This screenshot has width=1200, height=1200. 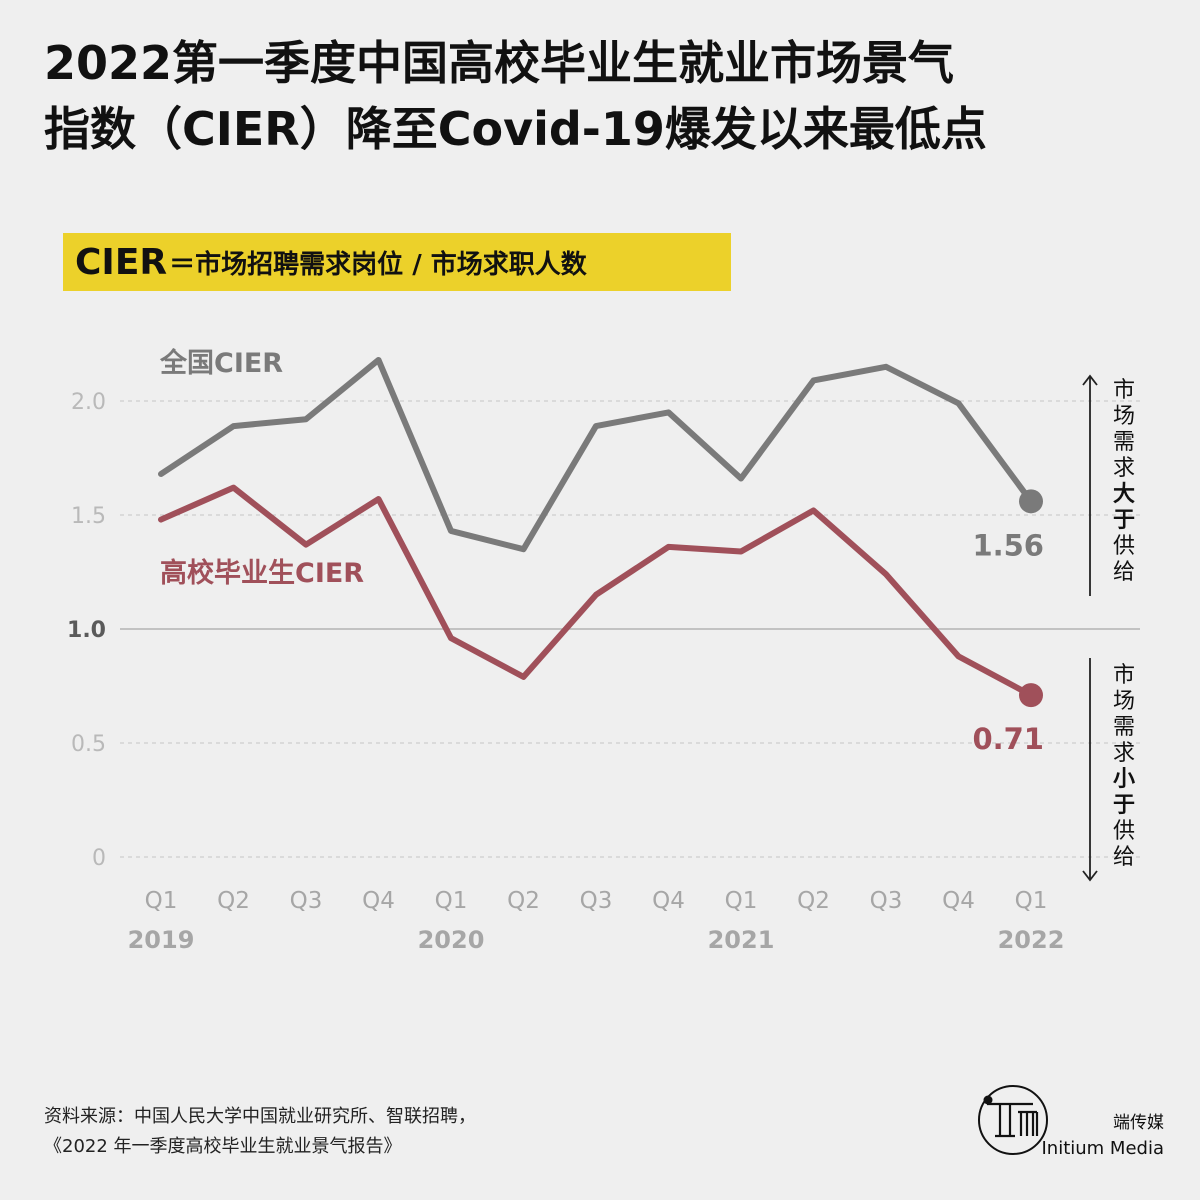 I want to click on year-label-2020: 2020, so click(x=451, y=940).